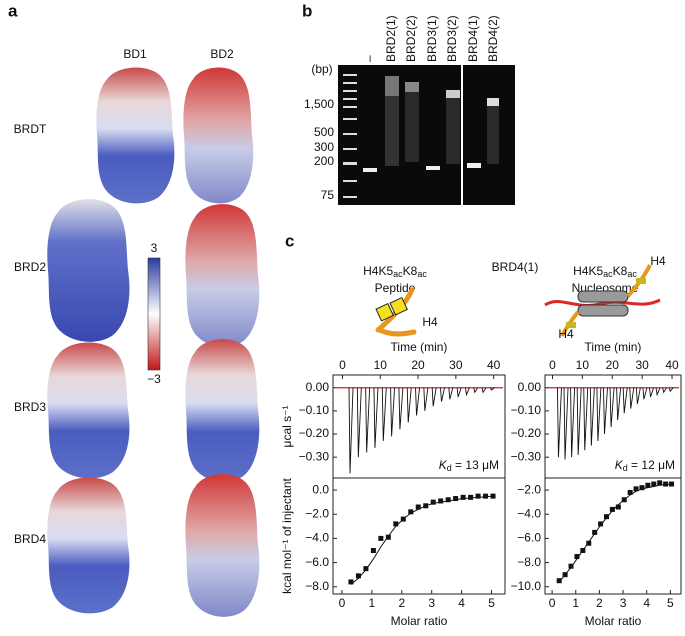  What do you see at coordinates (646, 603) in the screenshot?
I see `x-tick-label: 4` at bounding box center [646, 603].